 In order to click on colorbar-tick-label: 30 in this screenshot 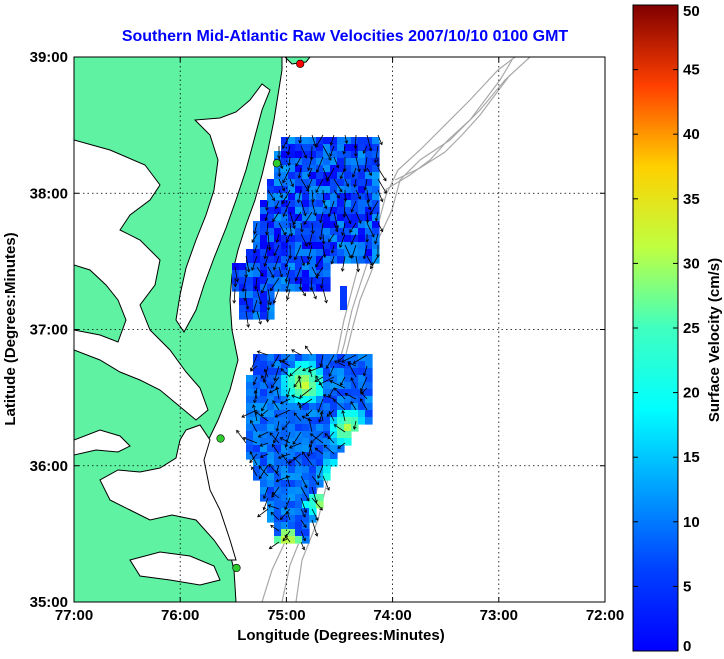, I will do `click(691, 263)`.